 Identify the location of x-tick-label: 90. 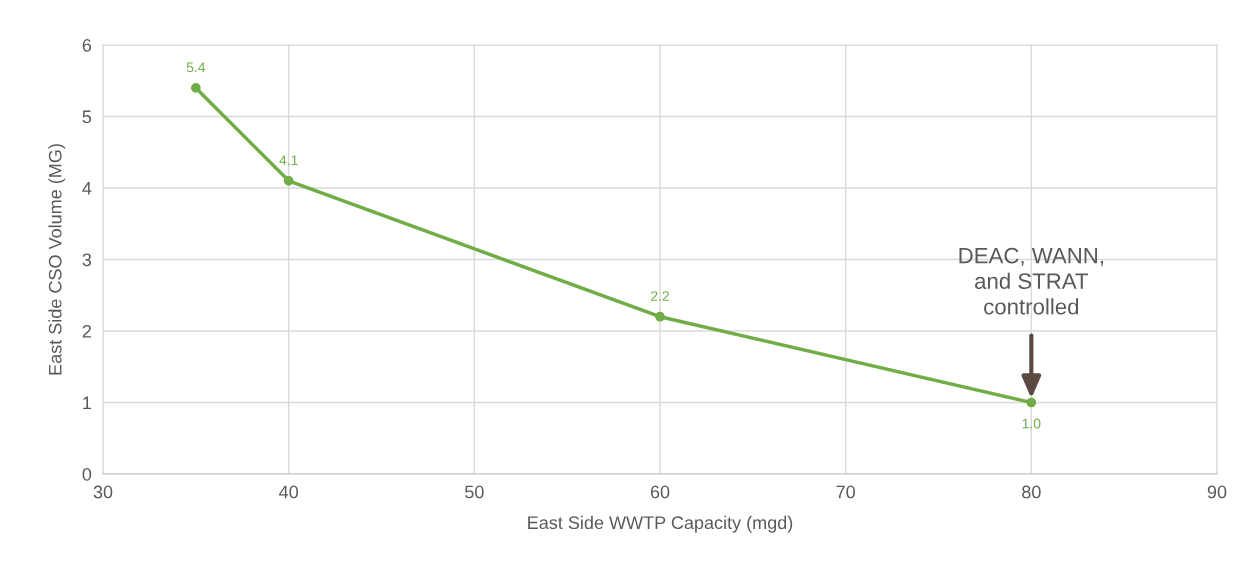
(1217, 492).